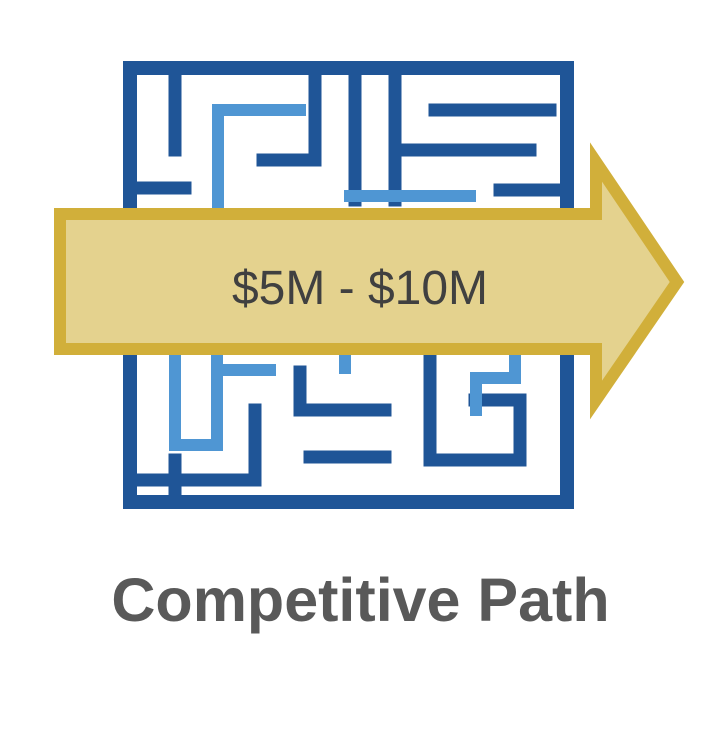  Describe the element at coordinates (360, 600) in the screenshot. I see `caption-title: Competitive Path` at that location.